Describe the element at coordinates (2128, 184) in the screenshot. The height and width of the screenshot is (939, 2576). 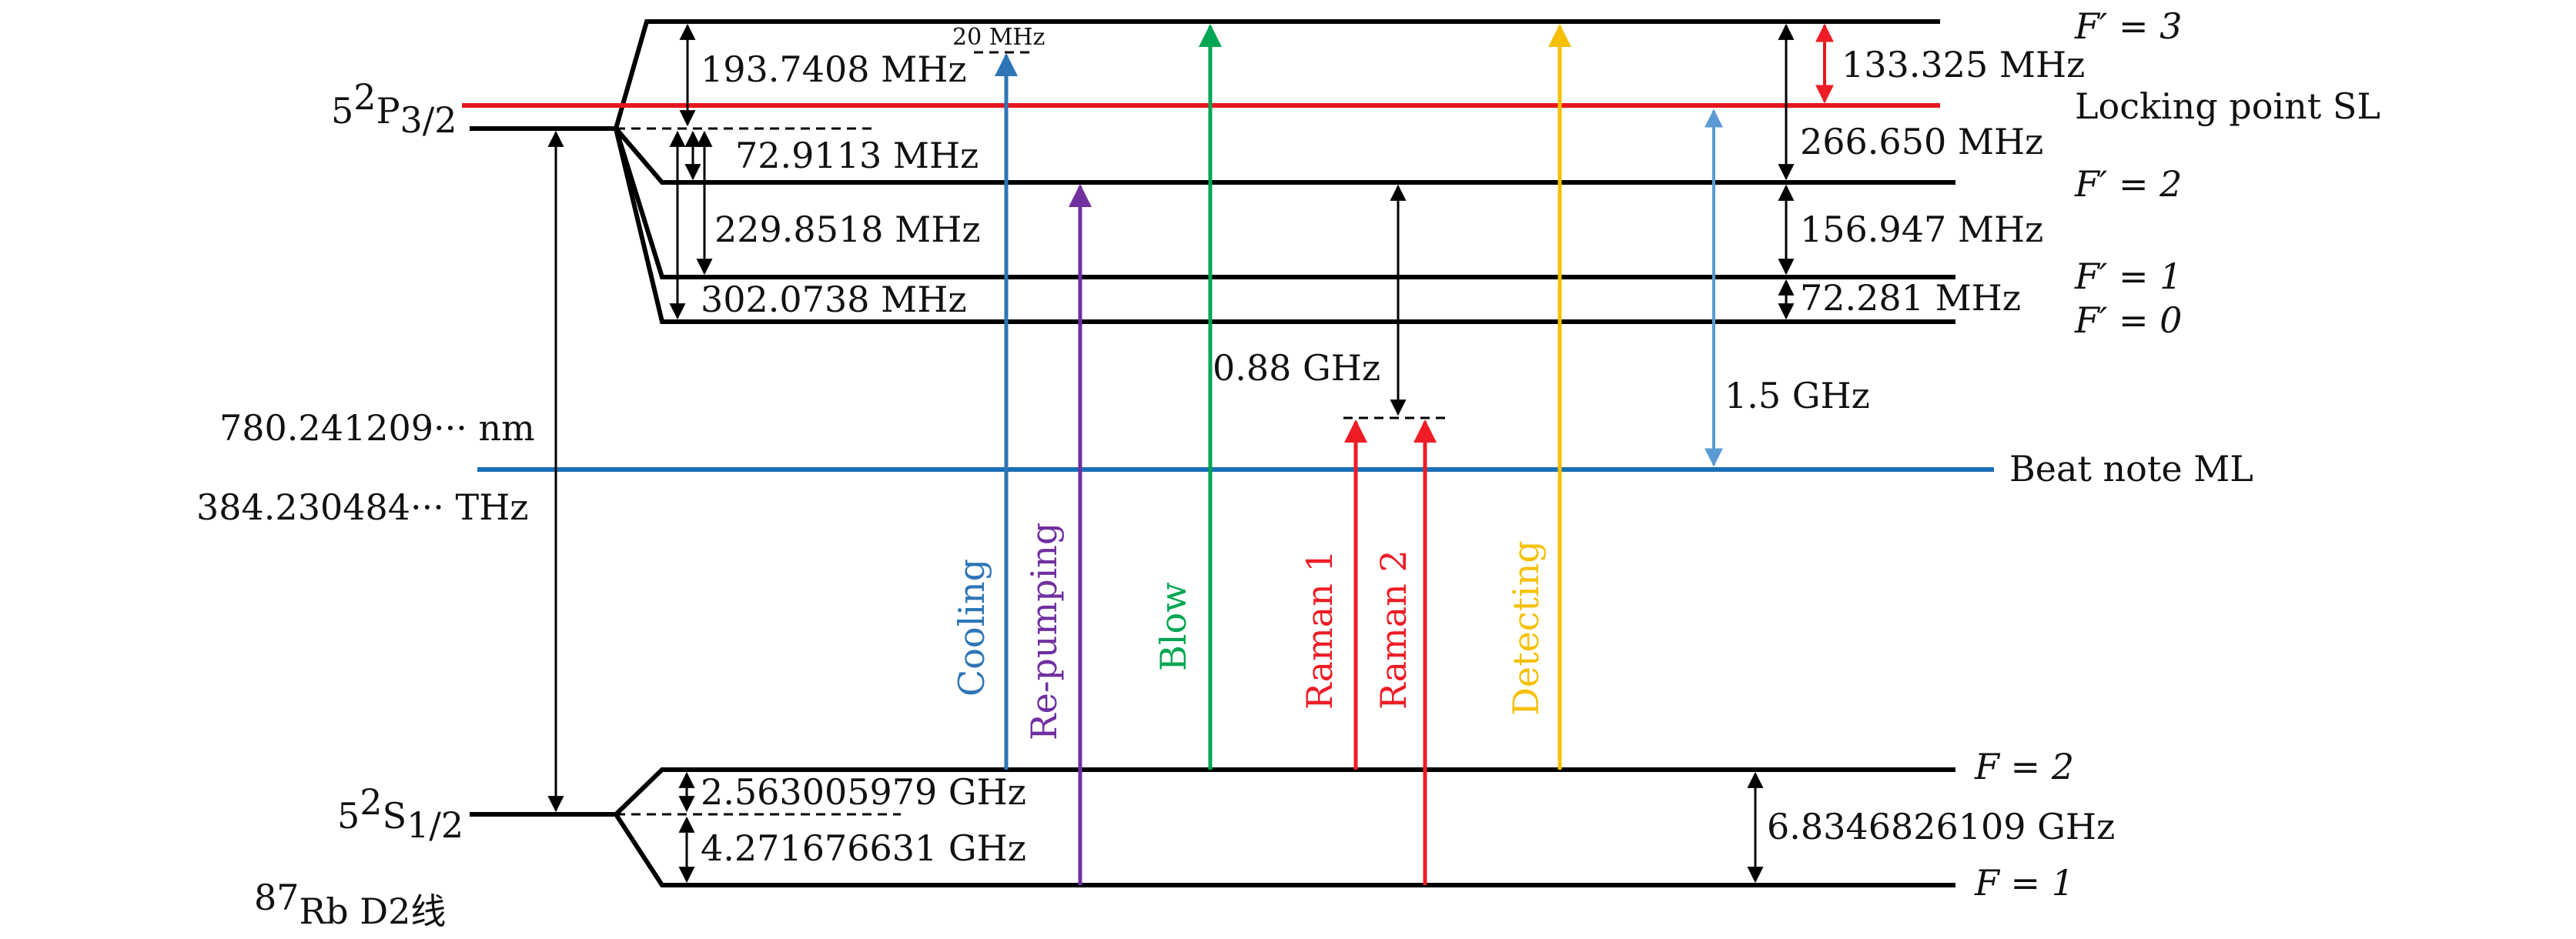
I see `label-fp2: F′ = 2` at that location.